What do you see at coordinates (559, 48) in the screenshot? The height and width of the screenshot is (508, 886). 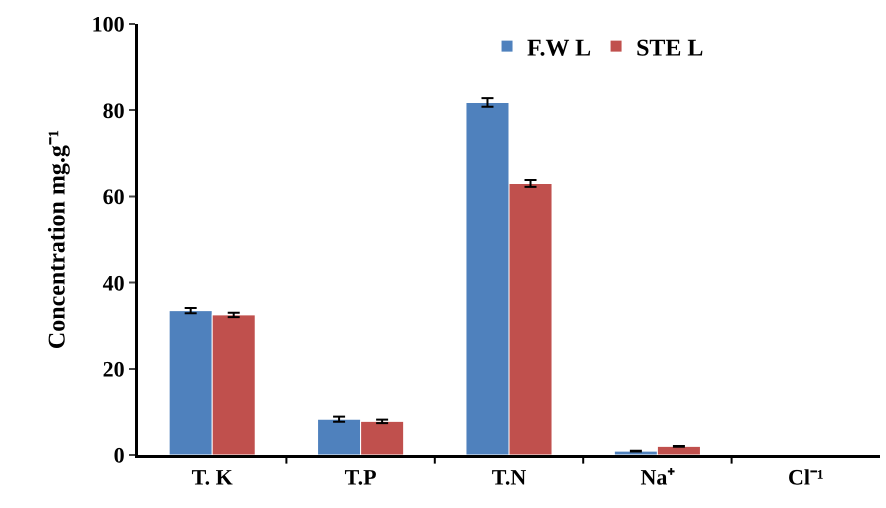 I see `legend-label: F.W L` at bounding box center [559, 48].